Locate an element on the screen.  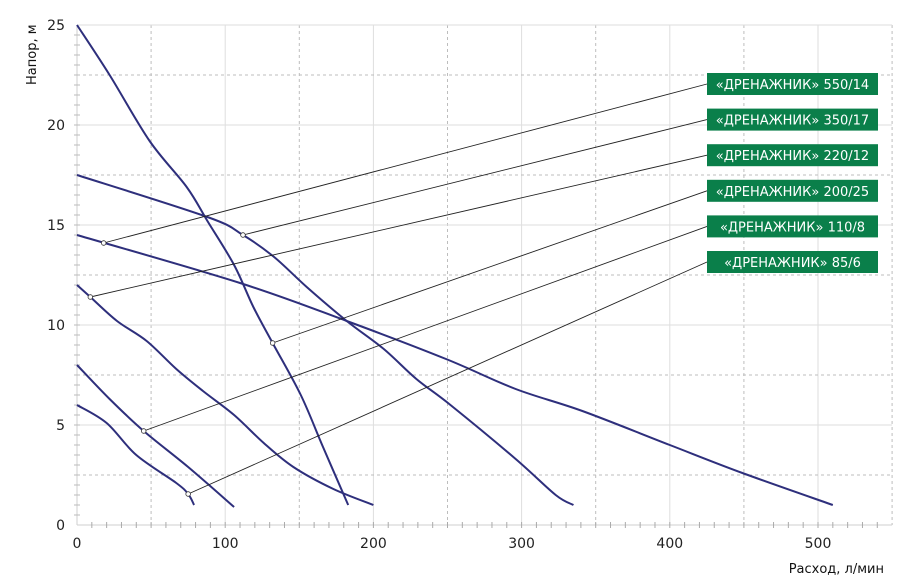
x-tick-label: 400 is located at coordinates (669, 544).